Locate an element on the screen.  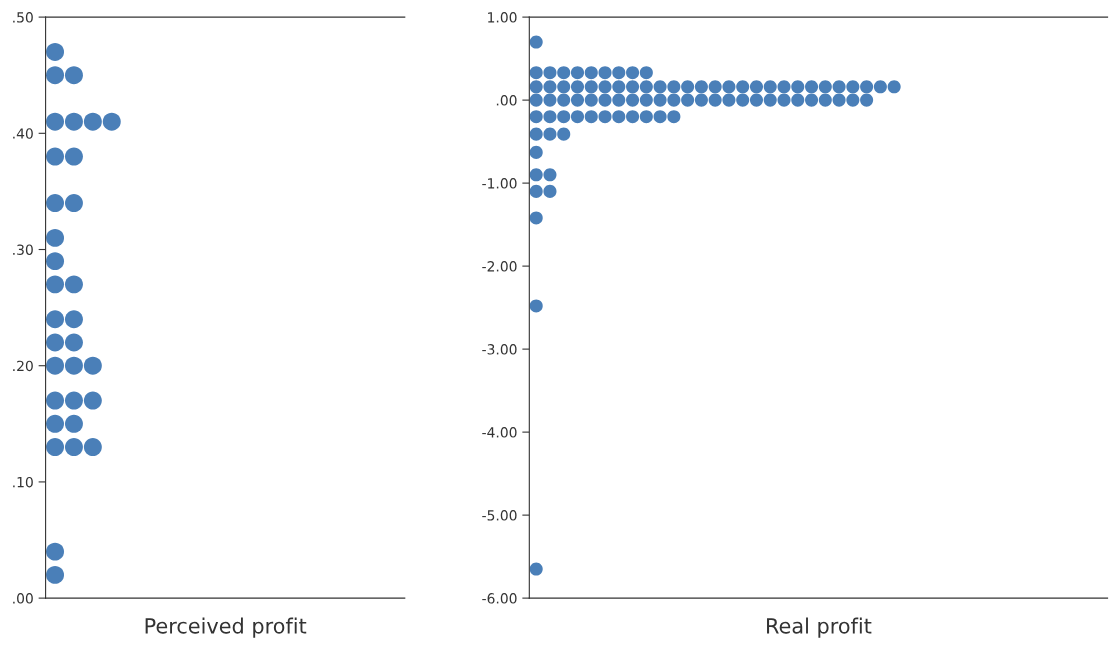
y-tick-label: -6.00 is located at coordinates (499, 598).